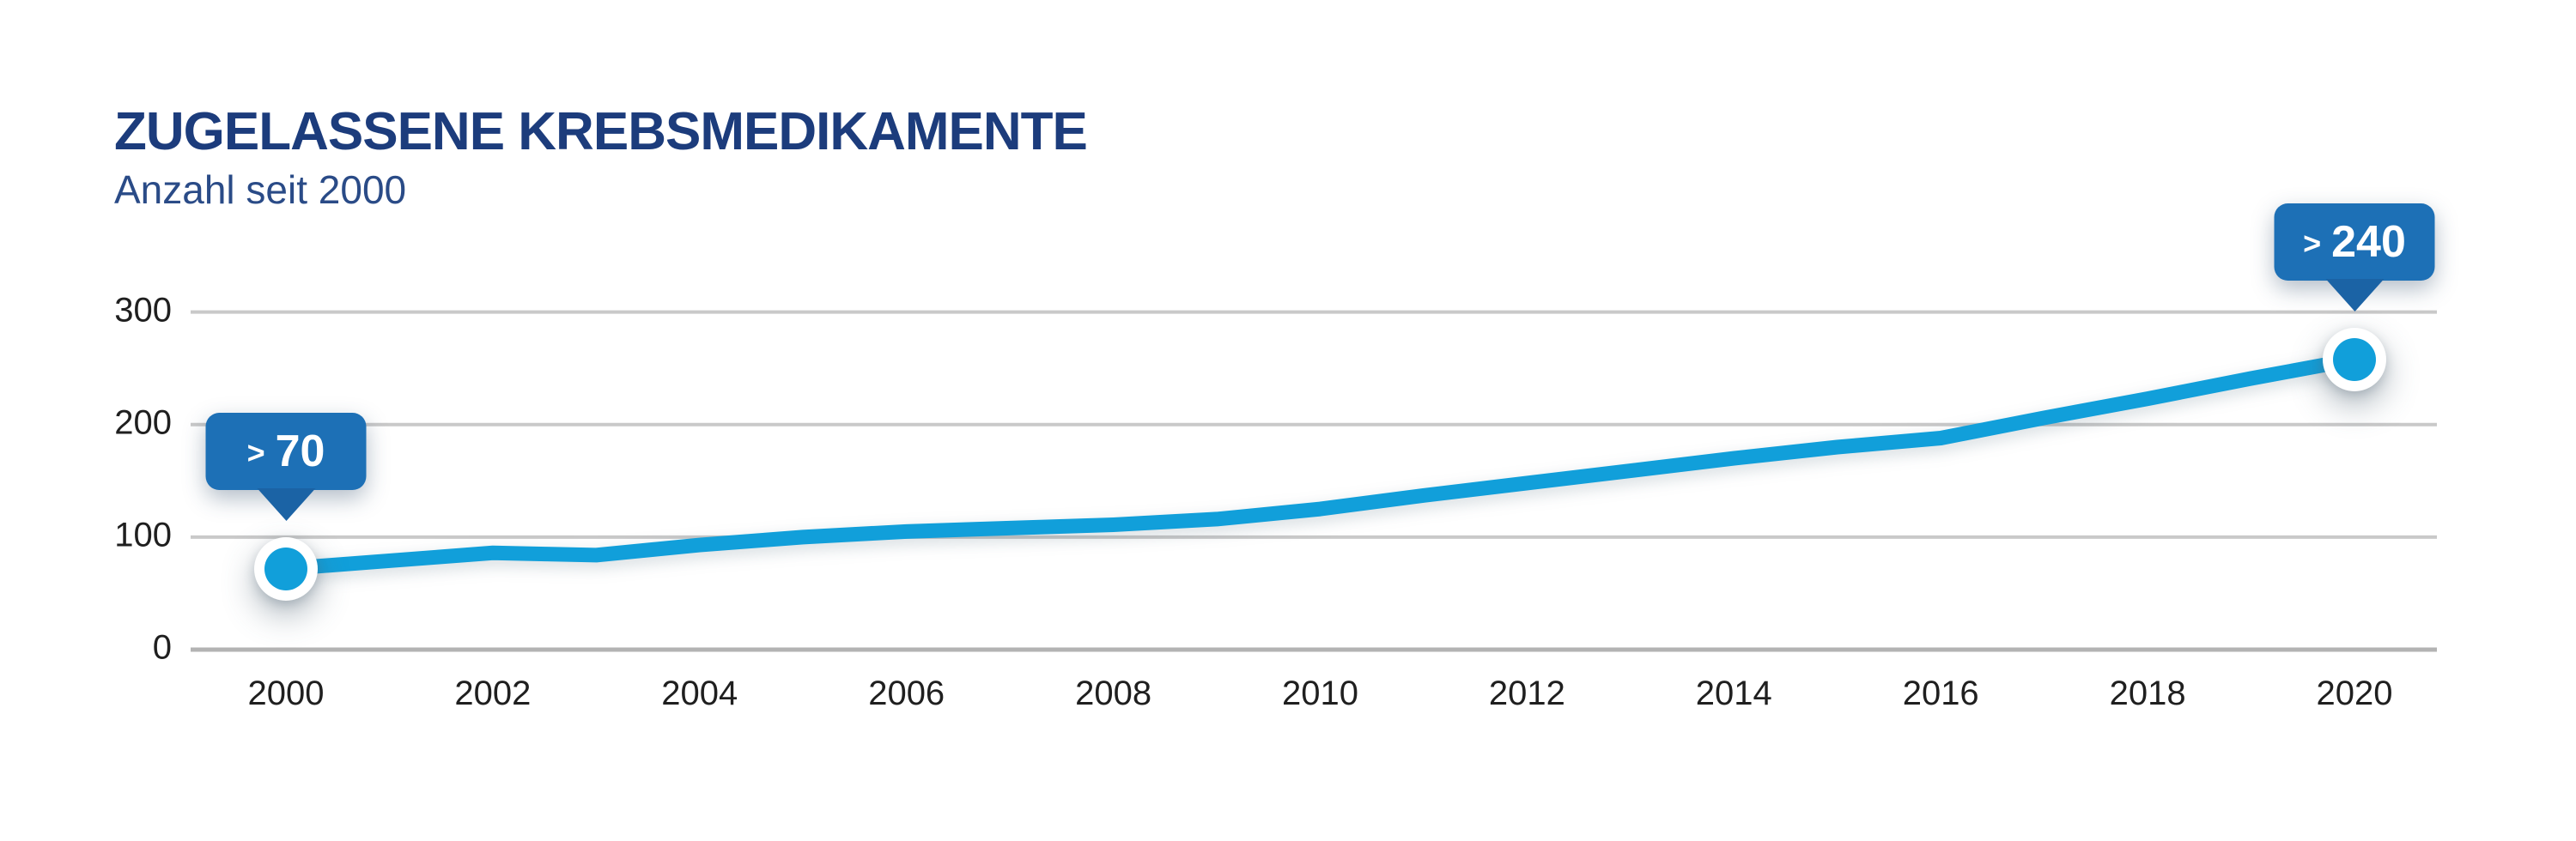  I want to click on callout-value-2000: 70, so click(300, 451).